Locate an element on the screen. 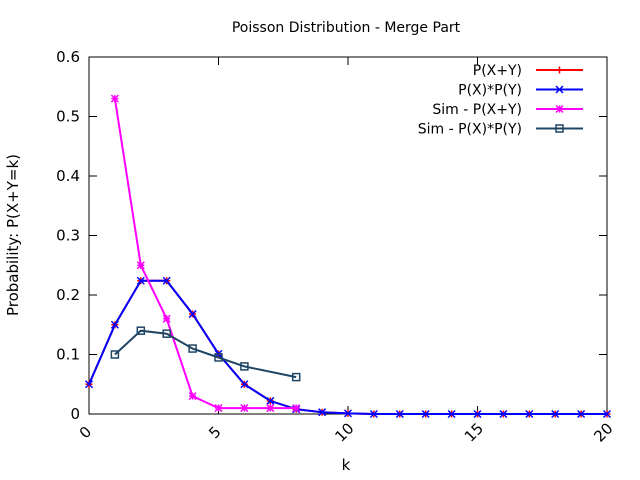 The width and height of the screenshot is (640, 480). y-tick-label: 0.1 is located at coordinates (68, 355).